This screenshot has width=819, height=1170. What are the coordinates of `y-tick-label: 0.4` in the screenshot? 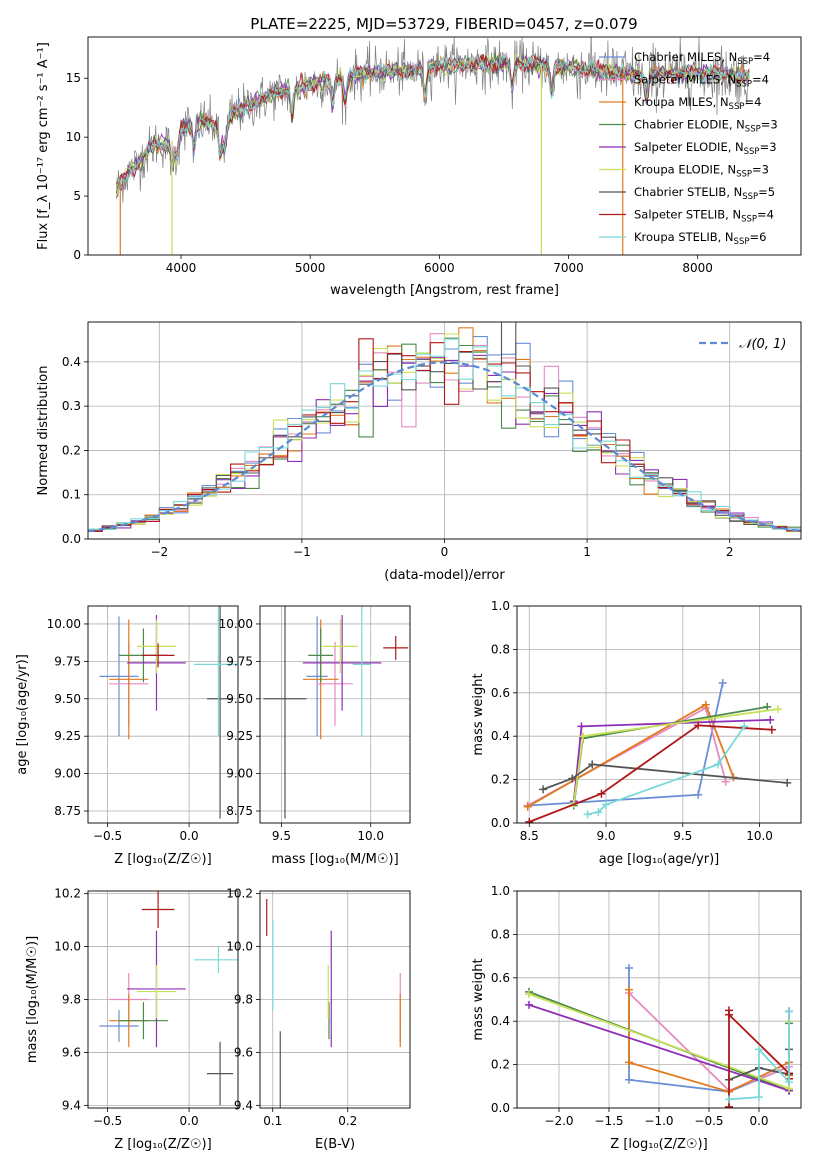 It's located at (500, 1021).